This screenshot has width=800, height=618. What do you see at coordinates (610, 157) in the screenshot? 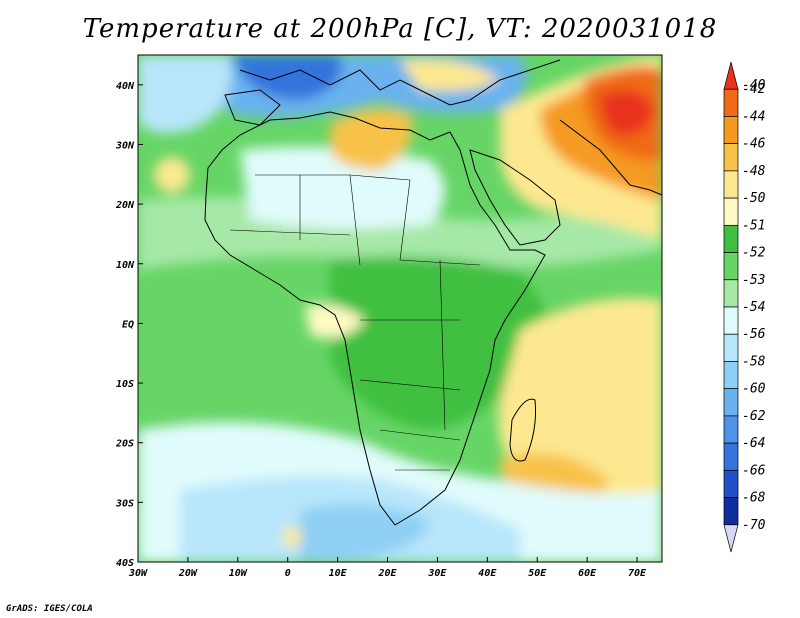
I see `asia-coast` at bounding box center [610, 157].